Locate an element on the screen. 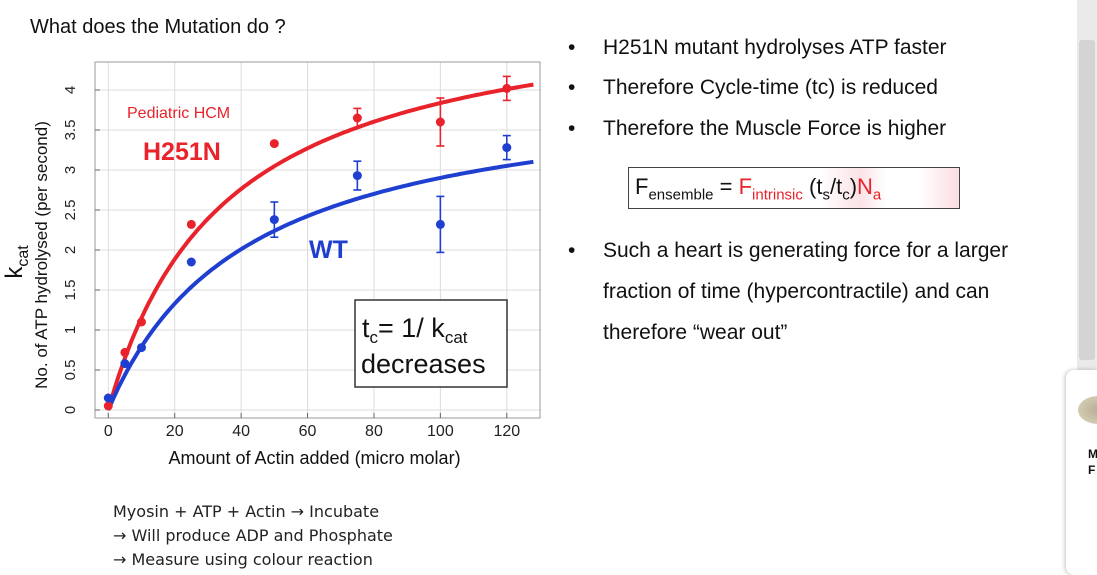 This screenshot has width=1097, height=575. bullet-text: Therefore Cycle-time (tc) is reduced is located at coordinates (770, 87).